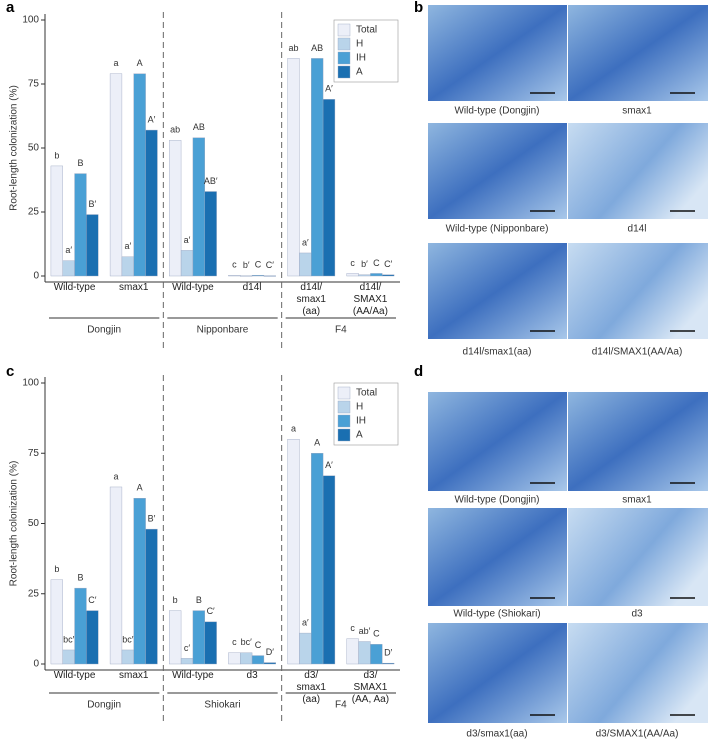 Image resolution: width=708 pixels, height=742 pixels. What do you see at coordinates (359, 435) in the screenshot?
I see `legend-label: A` at bounding box center [359, 435].